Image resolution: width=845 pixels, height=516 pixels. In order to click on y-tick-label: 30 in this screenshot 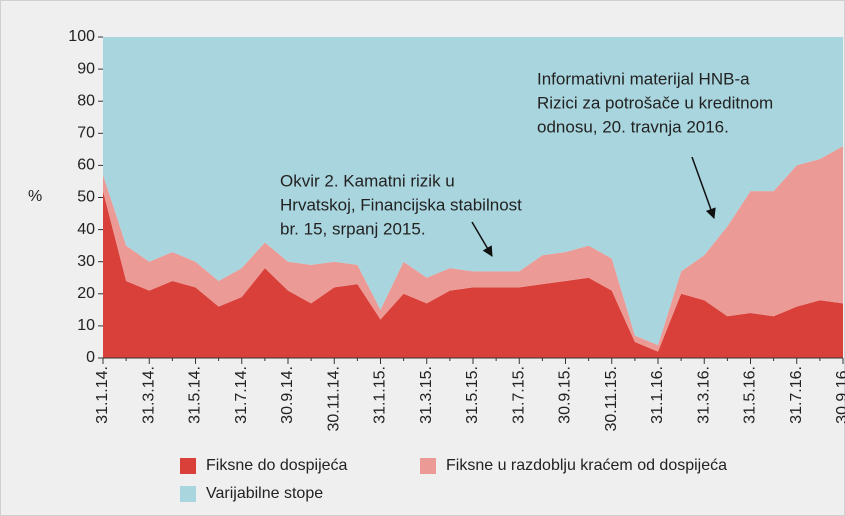, I will do `click(86, 261)`.